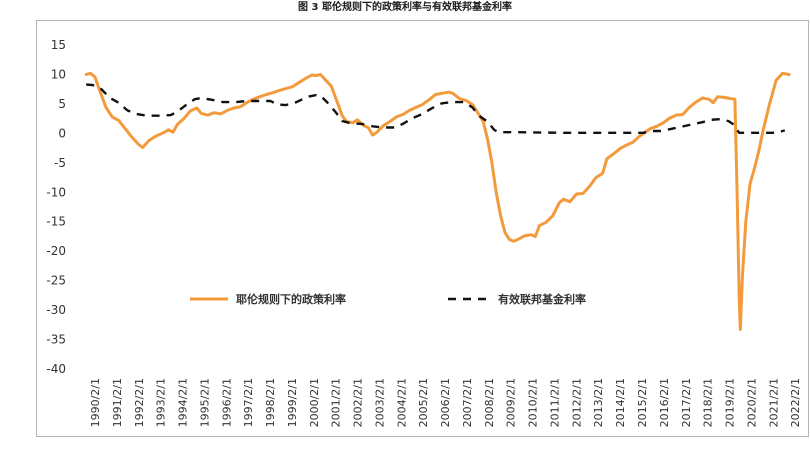 The image size is (810, 451). What do you see at coordinates (226, 402) in the screenshot?
I see `x-tick-label: 1996/2/1` at bounding box center [226, 402].